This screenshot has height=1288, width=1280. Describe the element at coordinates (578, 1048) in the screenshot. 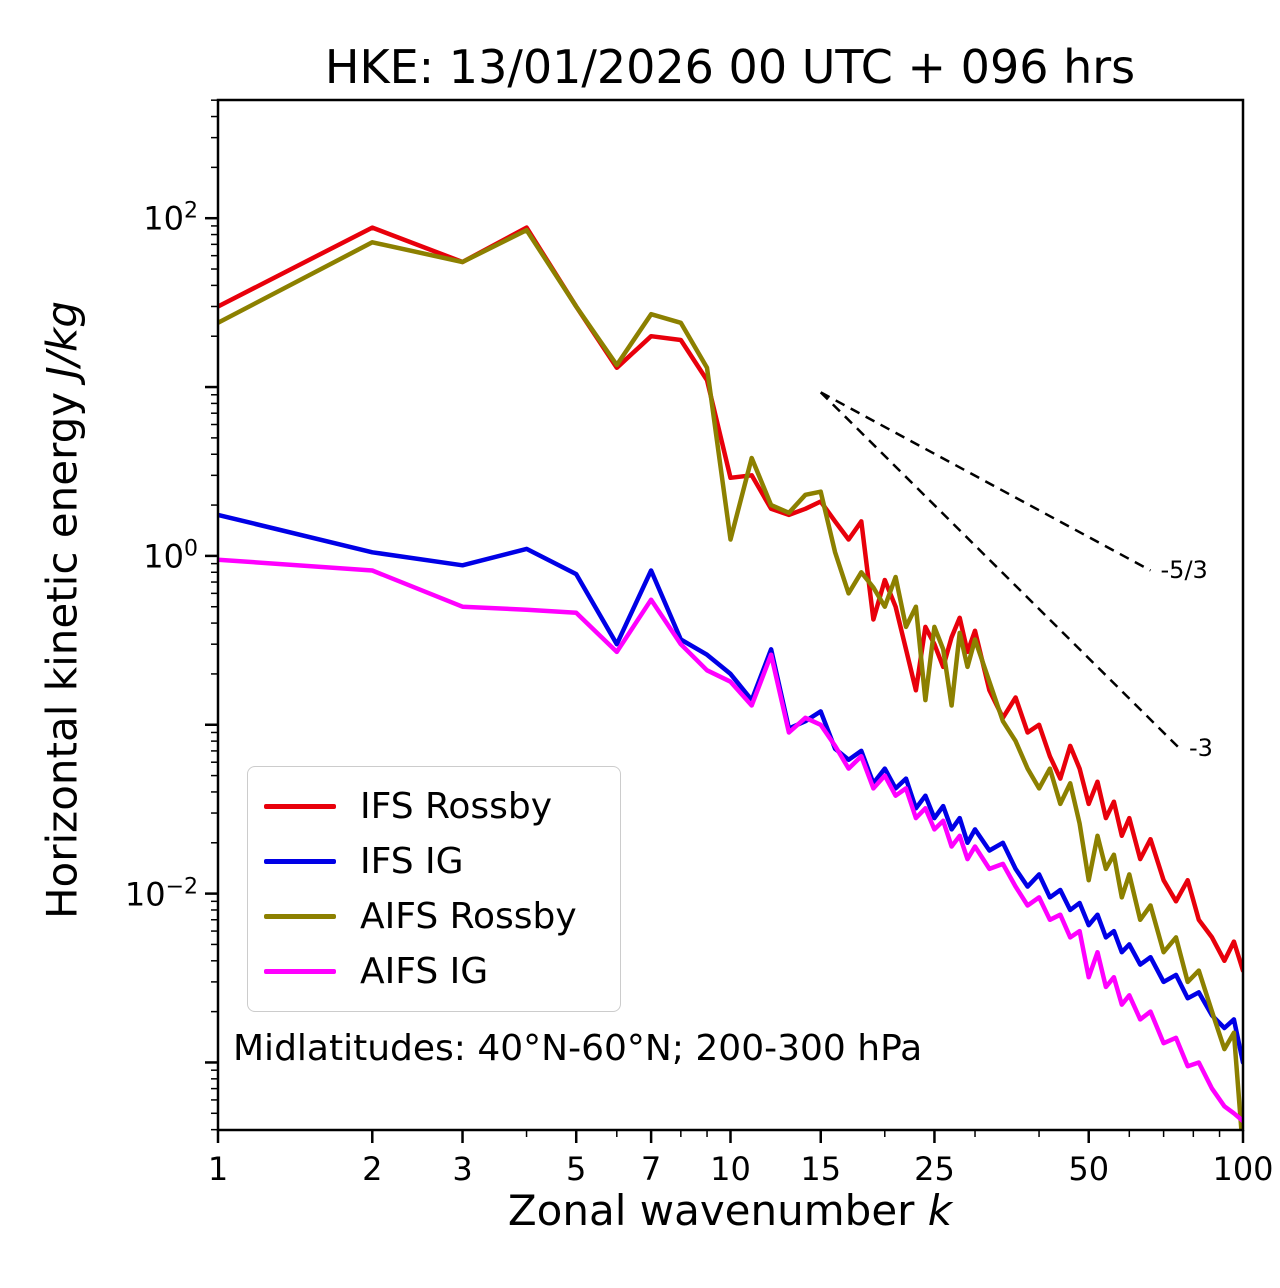

I see `annotation-region: Midlatitudes: 40°N-60°N; 200-300 hPa` at that location.